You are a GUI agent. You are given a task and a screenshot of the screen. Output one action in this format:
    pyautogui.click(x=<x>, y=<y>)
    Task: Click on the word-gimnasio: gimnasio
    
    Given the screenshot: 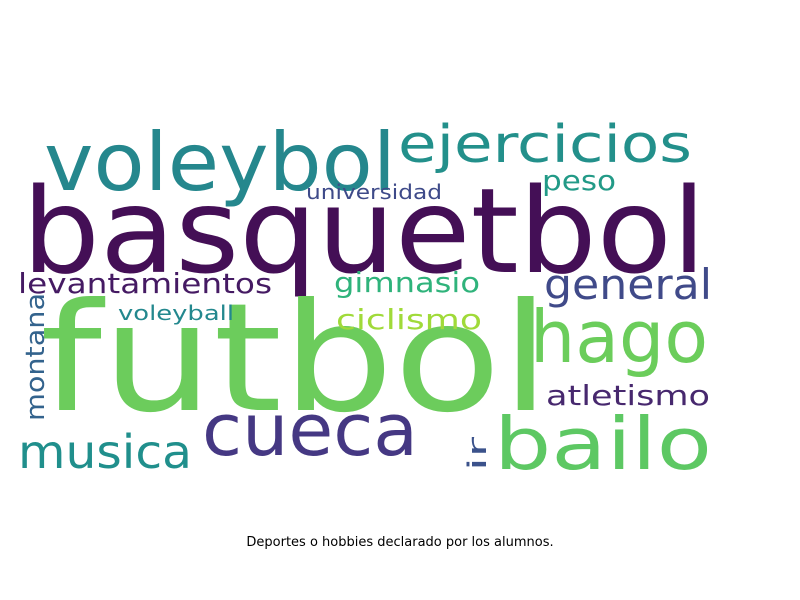 What is the action you would take?
    pyautogui.click(x=407, y=282)
    